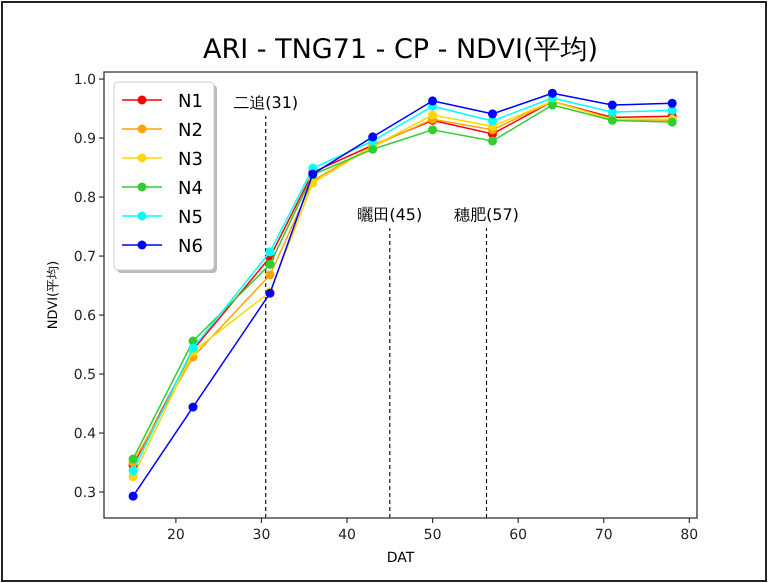  I want to click on y-tick-label: 1.0, so click(85, 80).